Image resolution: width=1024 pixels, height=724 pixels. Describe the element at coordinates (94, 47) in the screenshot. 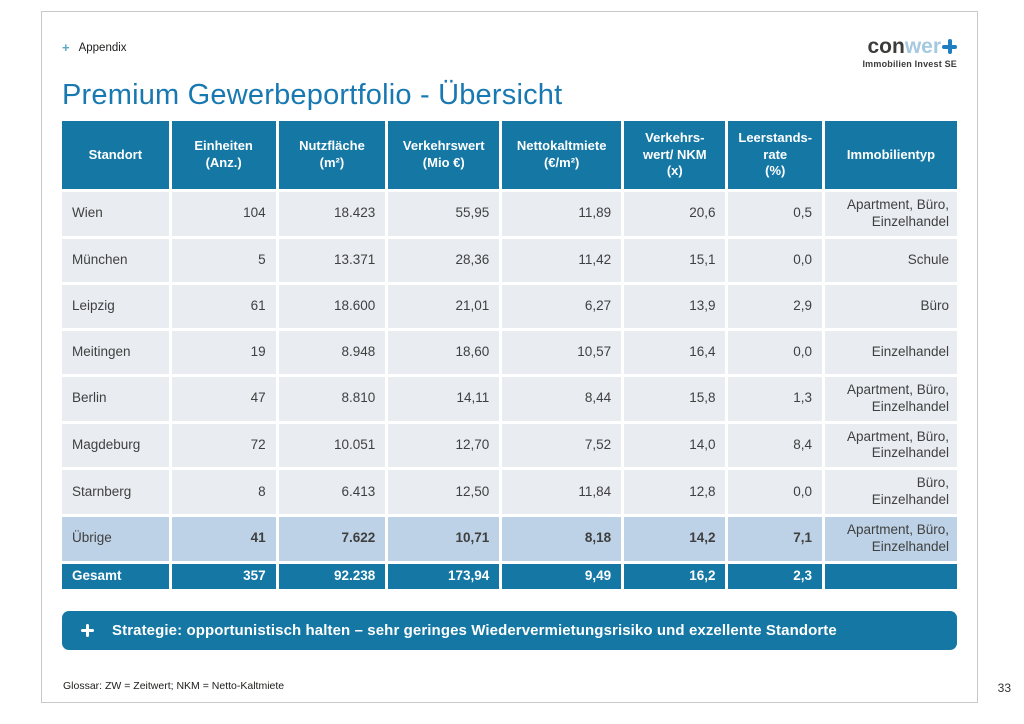

I see `breadcrumb: + Appendix` at that location.